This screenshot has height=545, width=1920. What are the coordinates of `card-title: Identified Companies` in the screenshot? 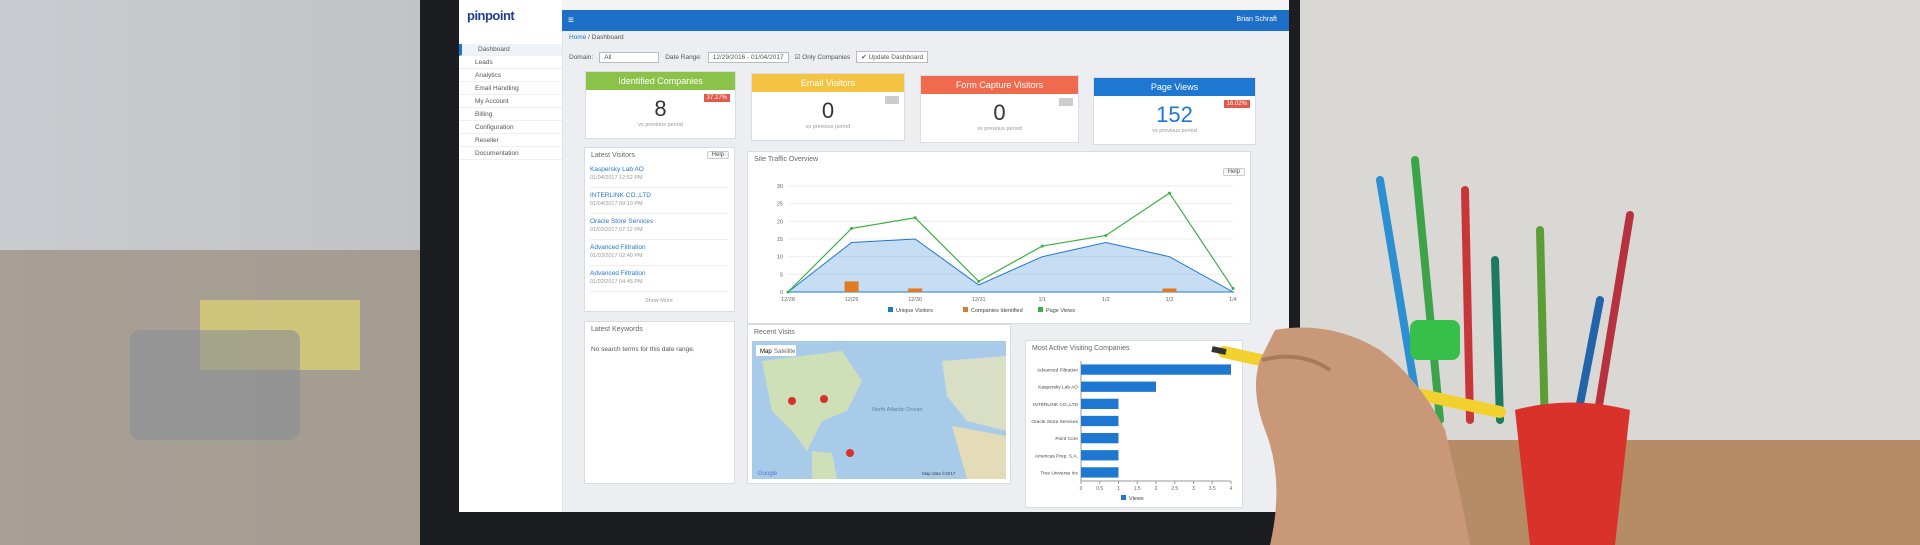 It's located at (660, 81).